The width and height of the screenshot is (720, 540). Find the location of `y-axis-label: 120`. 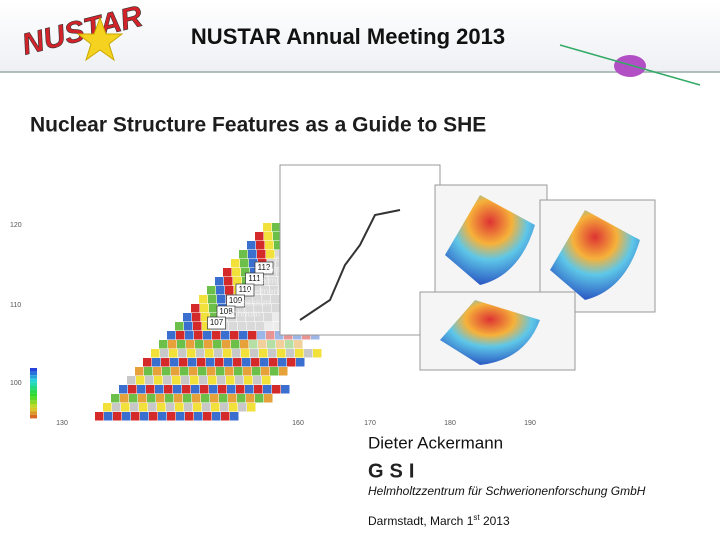

y-axis-label: 120 is located at coordinates (16, 225).